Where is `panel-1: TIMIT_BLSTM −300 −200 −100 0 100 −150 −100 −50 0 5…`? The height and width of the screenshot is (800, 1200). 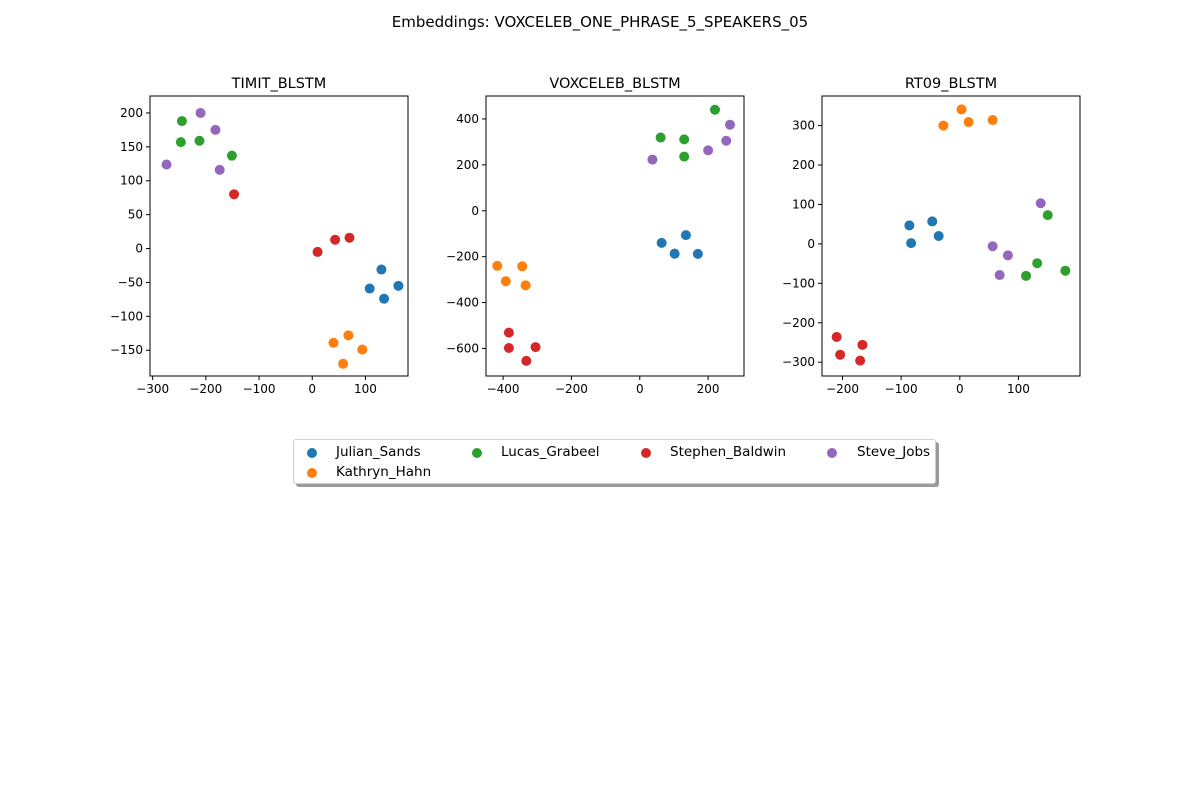
panel-1: TIMIT_BLSTM −300 −200 −100 0 100 −150 −100 −50 0 5… is located at coordinates (259, 236).